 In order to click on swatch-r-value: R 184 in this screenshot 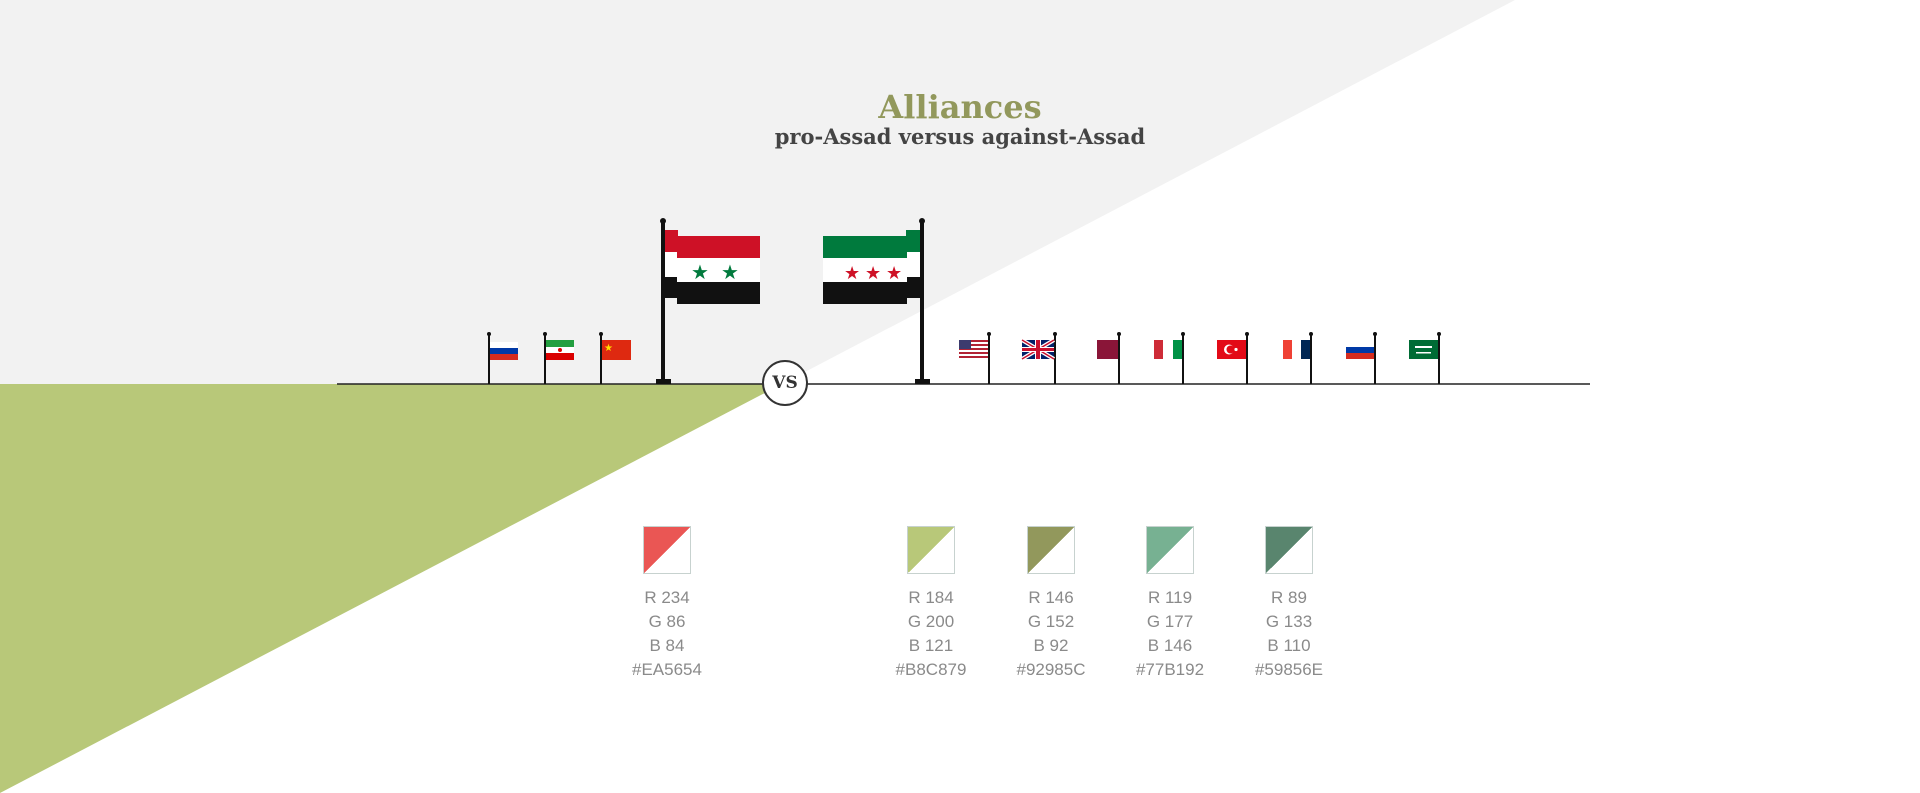, I will do `click(931, 597)`.